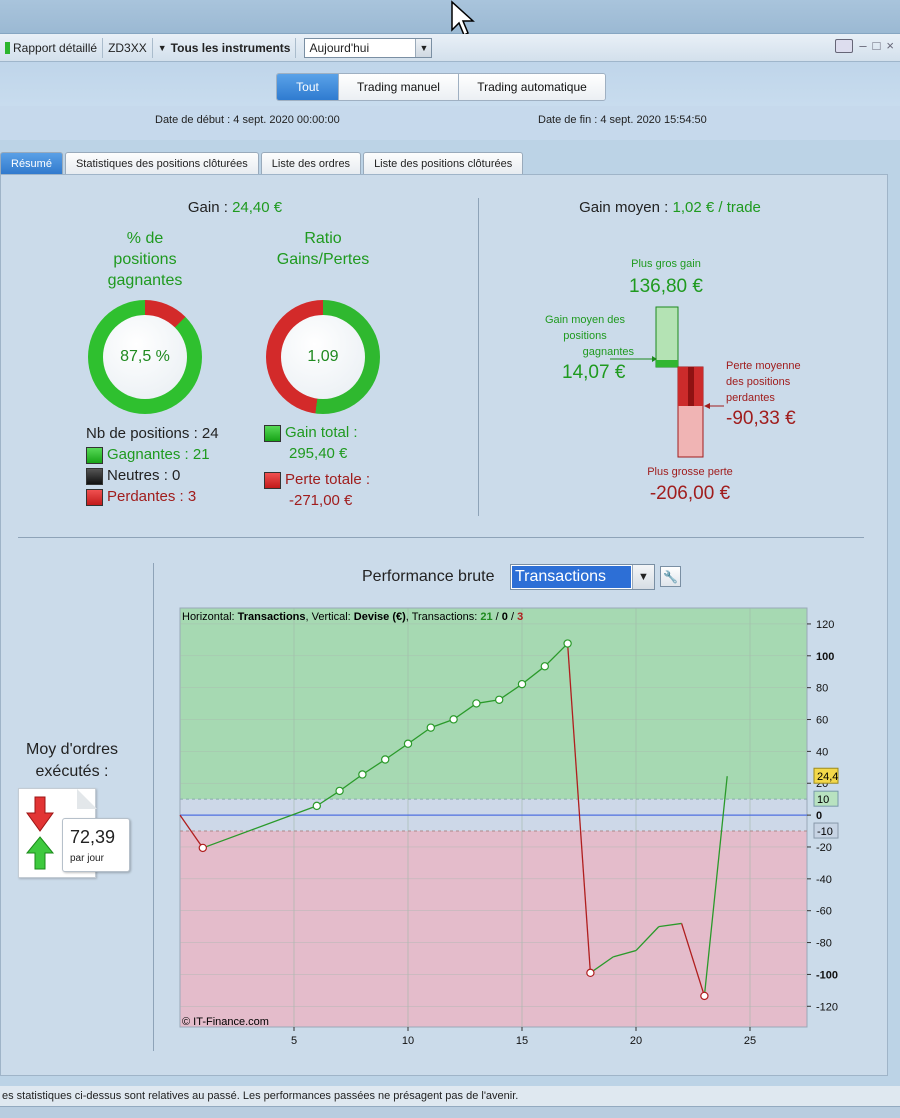 The height and width of the screenshot is (1118, 900). Describe the element at coordinates (308, 87) in the screenshot. I see `mode-all-button: Tout` at that location.